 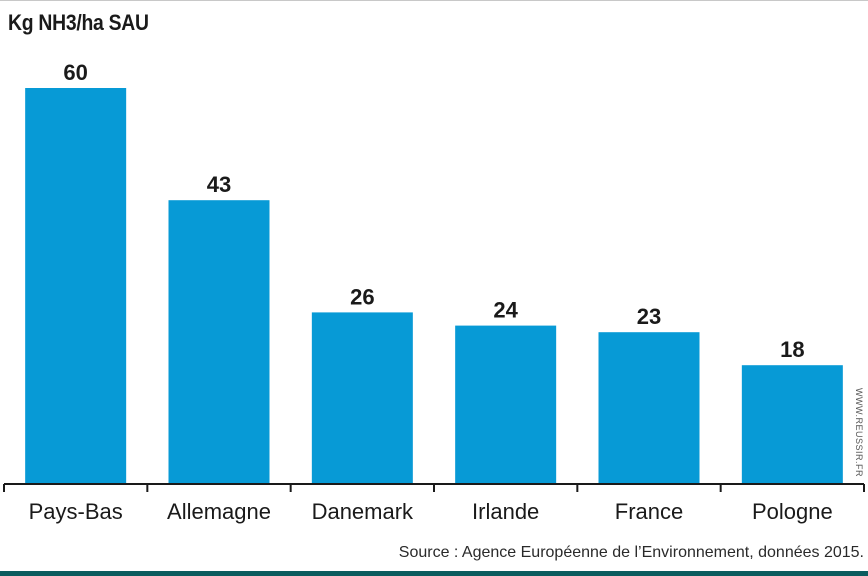 I want to click on x-tick-label: Pologne, so click(x=792, y=511).